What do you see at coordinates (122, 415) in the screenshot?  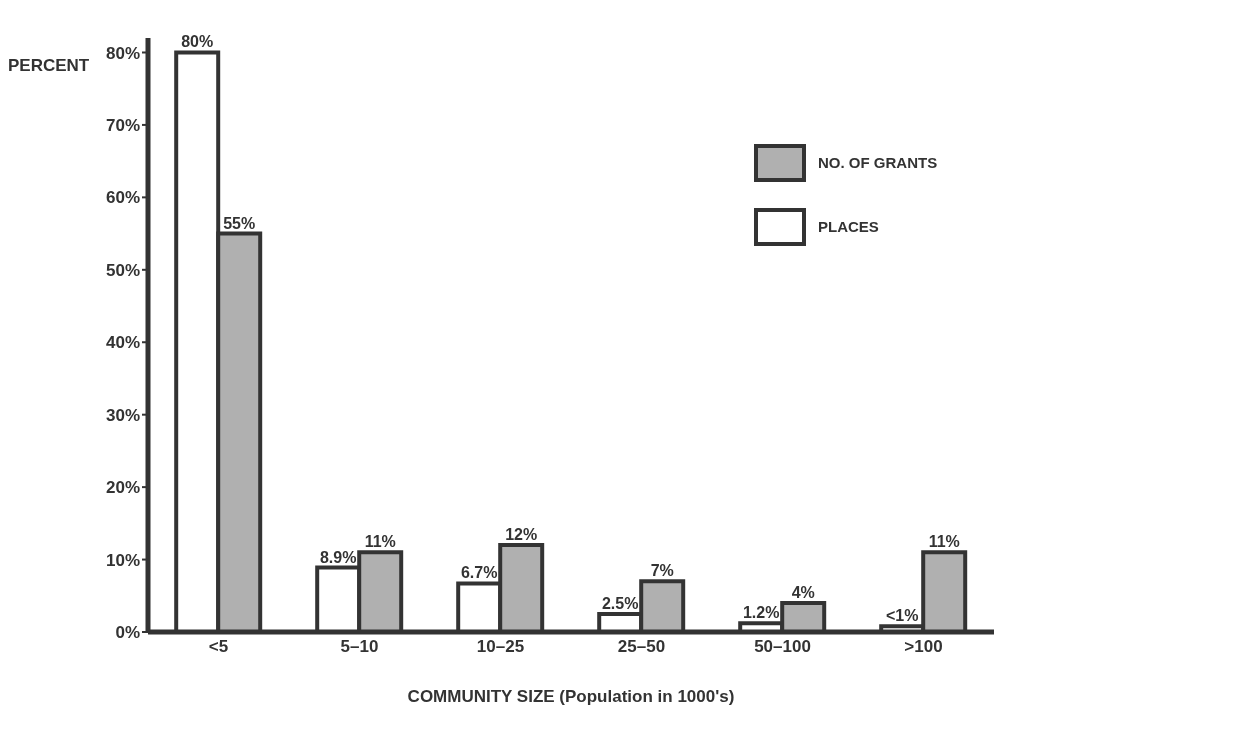 I see `y-tick-label: 30%` at bounding box center [122, 415].